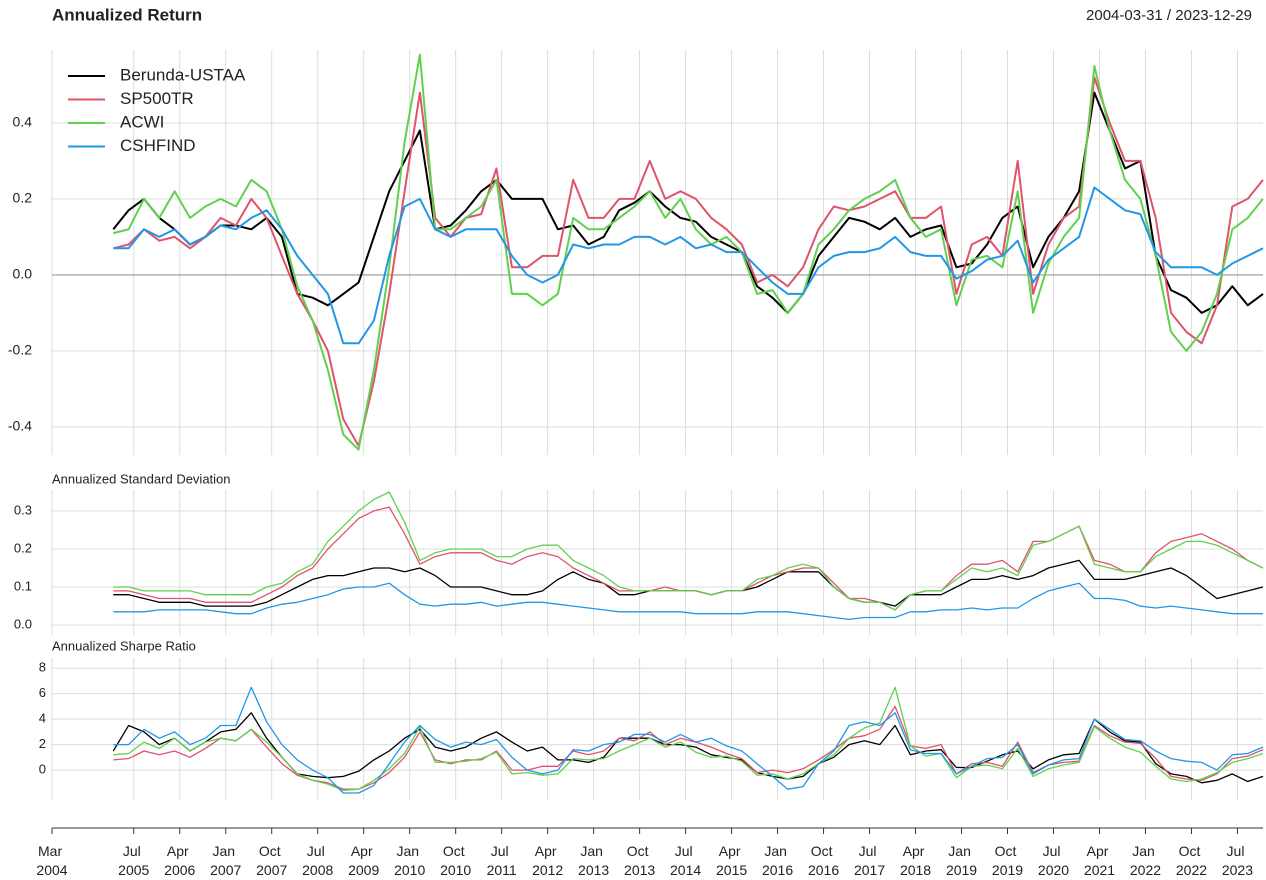 This screenshot has width=1266, height=880. I want to click on y-tick-label: 2, so click(42, 743).